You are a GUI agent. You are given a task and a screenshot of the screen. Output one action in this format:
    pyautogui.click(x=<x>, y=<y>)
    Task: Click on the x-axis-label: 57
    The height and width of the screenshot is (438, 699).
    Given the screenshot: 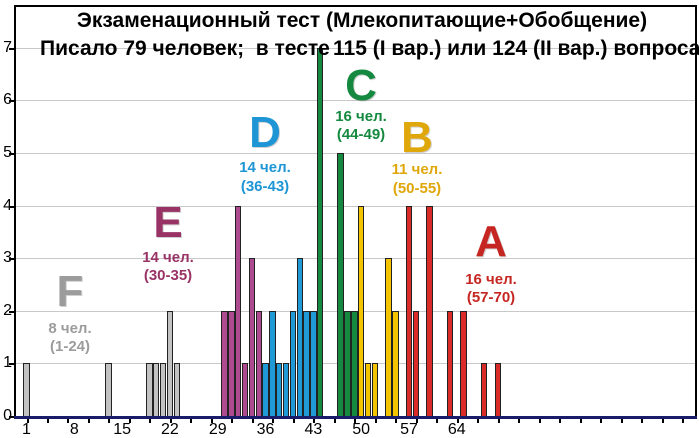 What is the action you would take?
    pyautogui.click(x=409, y=429)
    